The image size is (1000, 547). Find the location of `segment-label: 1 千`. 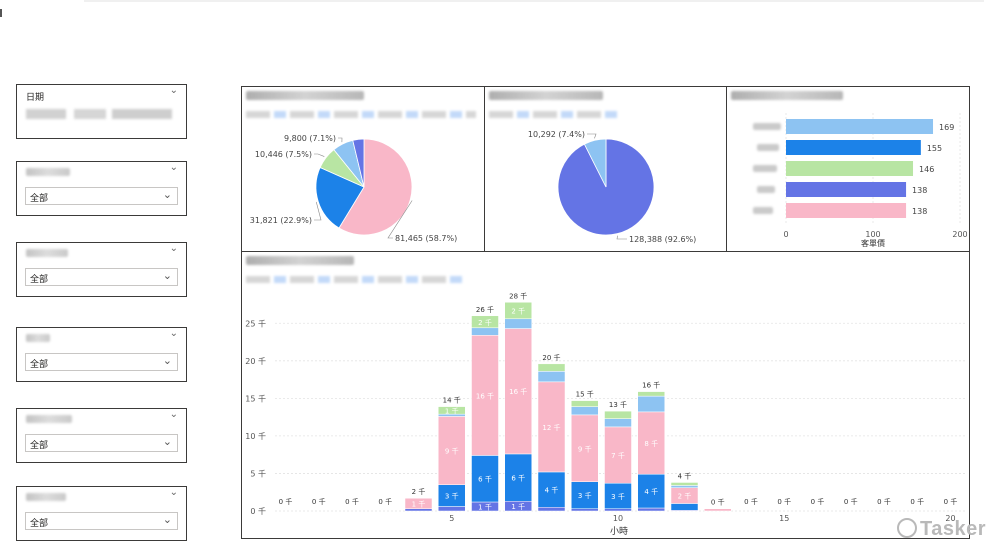

segment-label: 1 千 is located at coordinates (419, 503).